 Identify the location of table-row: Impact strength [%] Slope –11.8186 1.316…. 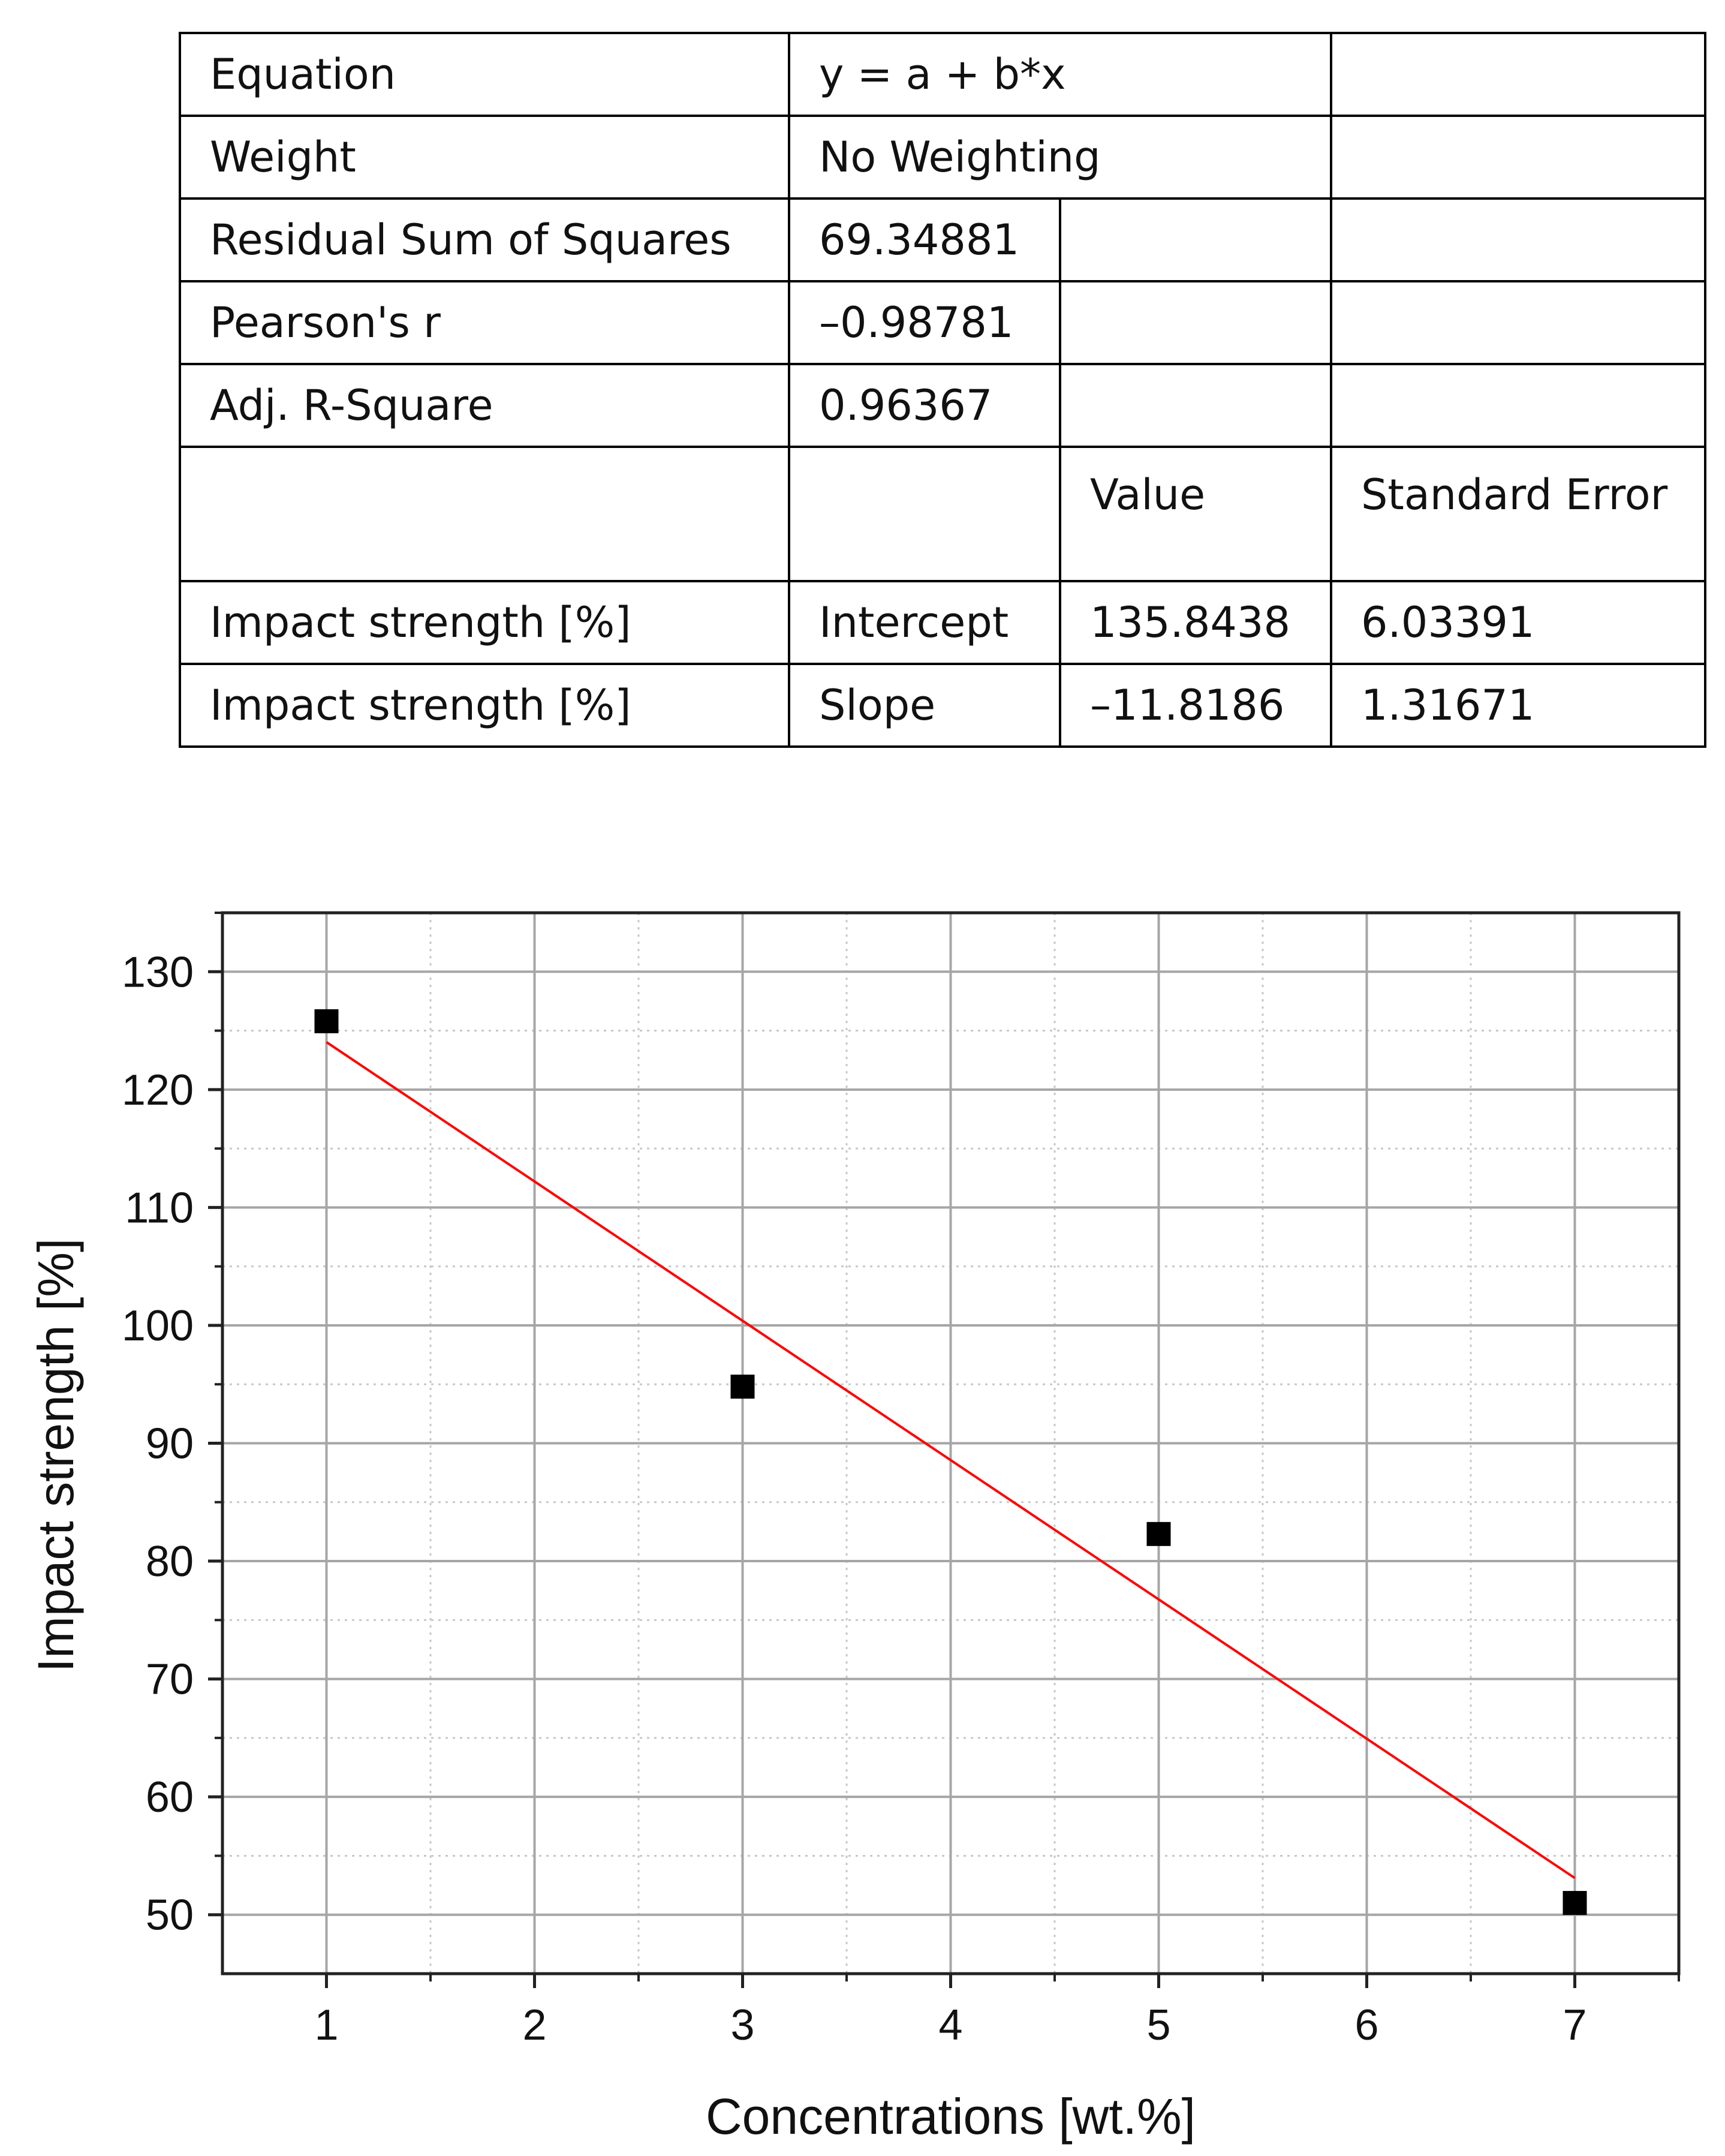
(943, 705).